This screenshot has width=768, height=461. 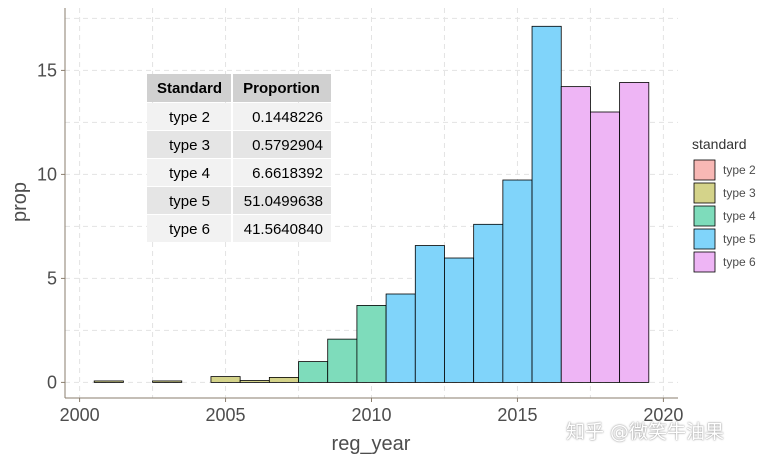 I want to click on table-header-cell: Standard, so click(x=189, y=88).